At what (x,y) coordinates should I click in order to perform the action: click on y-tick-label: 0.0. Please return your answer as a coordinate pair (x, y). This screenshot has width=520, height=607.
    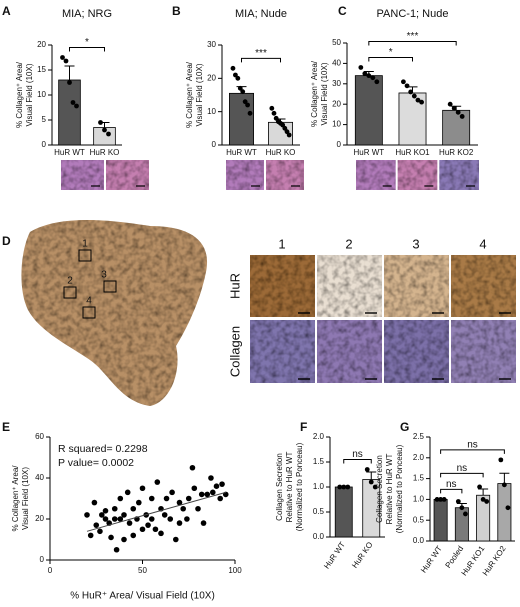
    Looking at the image, I should click on (319, 536).